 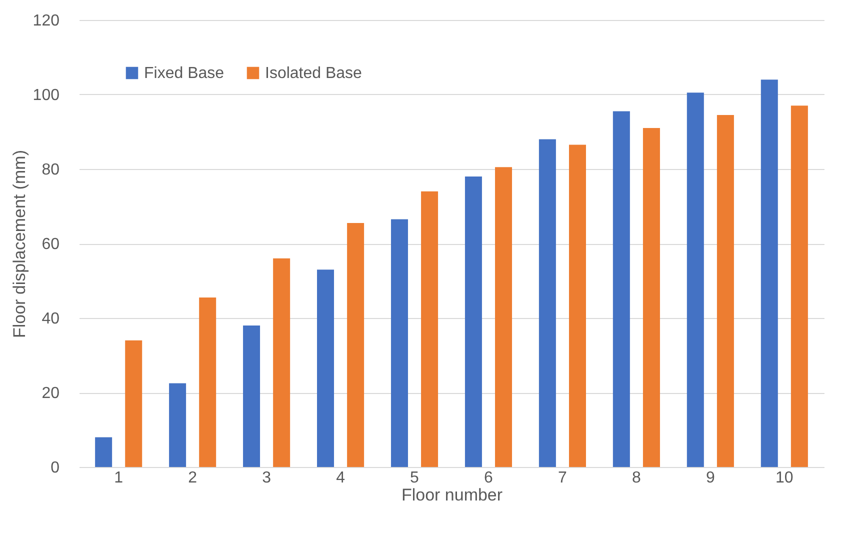 I want to click on x-axis-title: Floor number, so click(x=452, y=495).